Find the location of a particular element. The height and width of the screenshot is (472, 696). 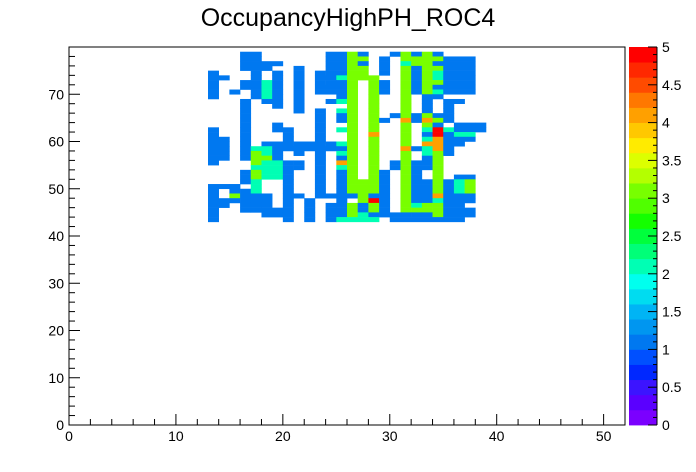

color-palette-ticks: 0 0.5 1 1.5 2 2.5 3 3.5 4 4.5 5 is located at coordinates (665, 236).